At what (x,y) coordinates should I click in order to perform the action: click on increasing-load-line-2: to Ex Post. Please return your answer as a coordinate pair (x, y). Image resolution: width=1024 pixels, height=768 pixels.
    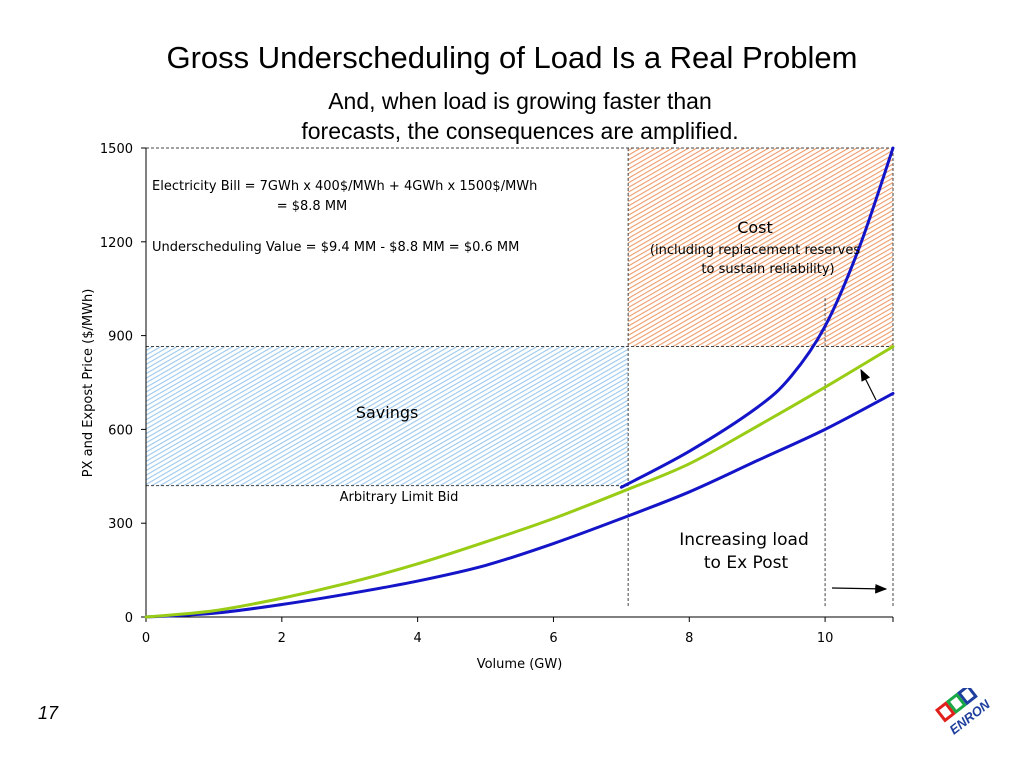
    Looking at the image, I should click on (746, 563).